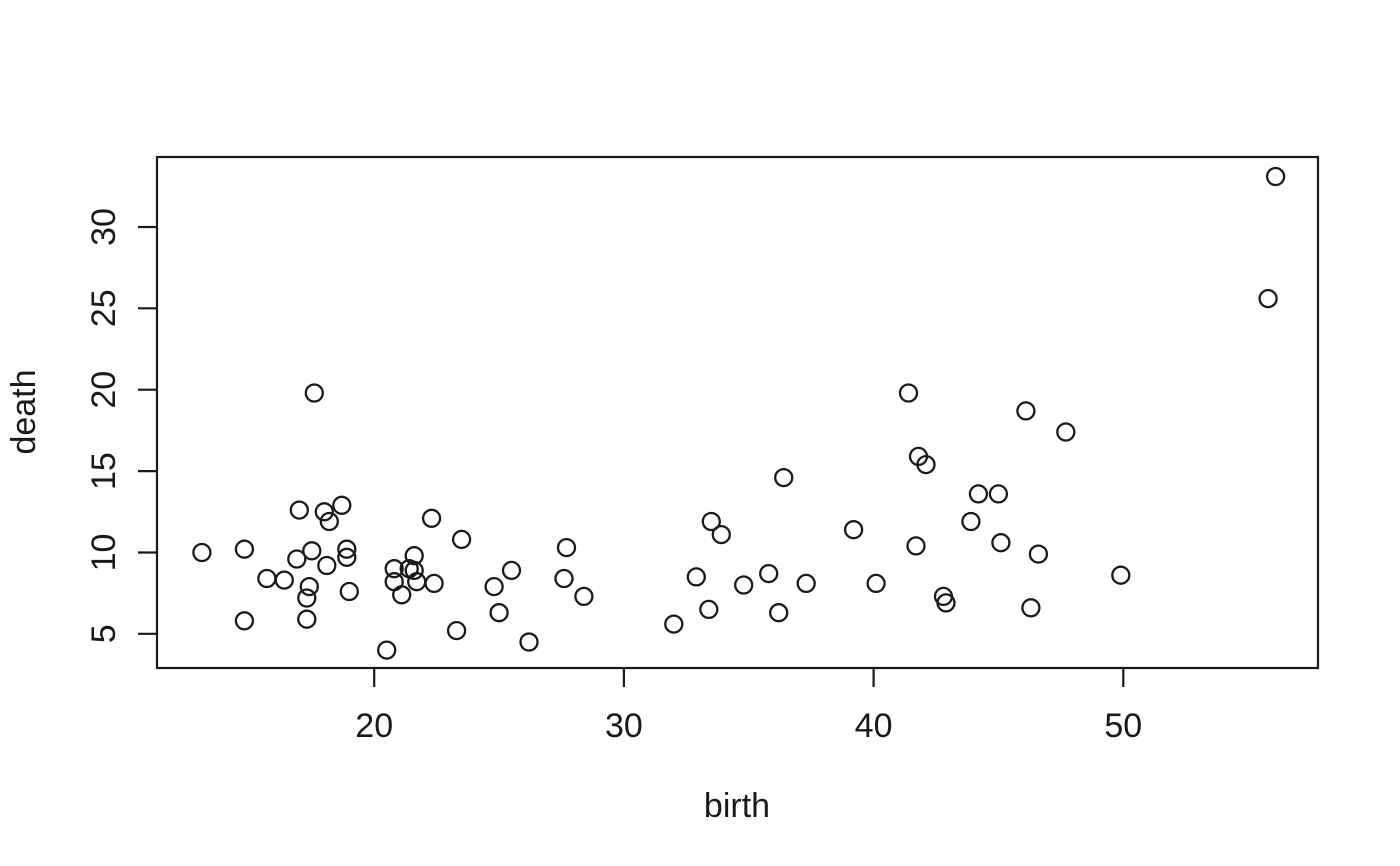  Describe the element at coordinates (104, 633) in the screenshot. I see `y-tick-label: 5` at that location.